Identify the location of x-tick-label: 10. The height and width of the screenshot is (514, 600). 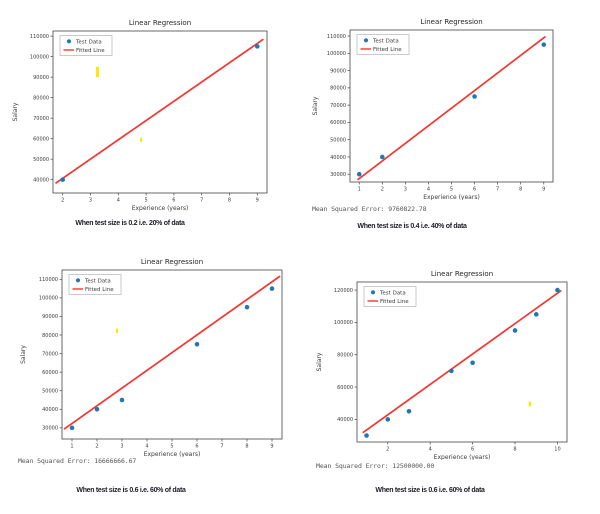
(557, 450).